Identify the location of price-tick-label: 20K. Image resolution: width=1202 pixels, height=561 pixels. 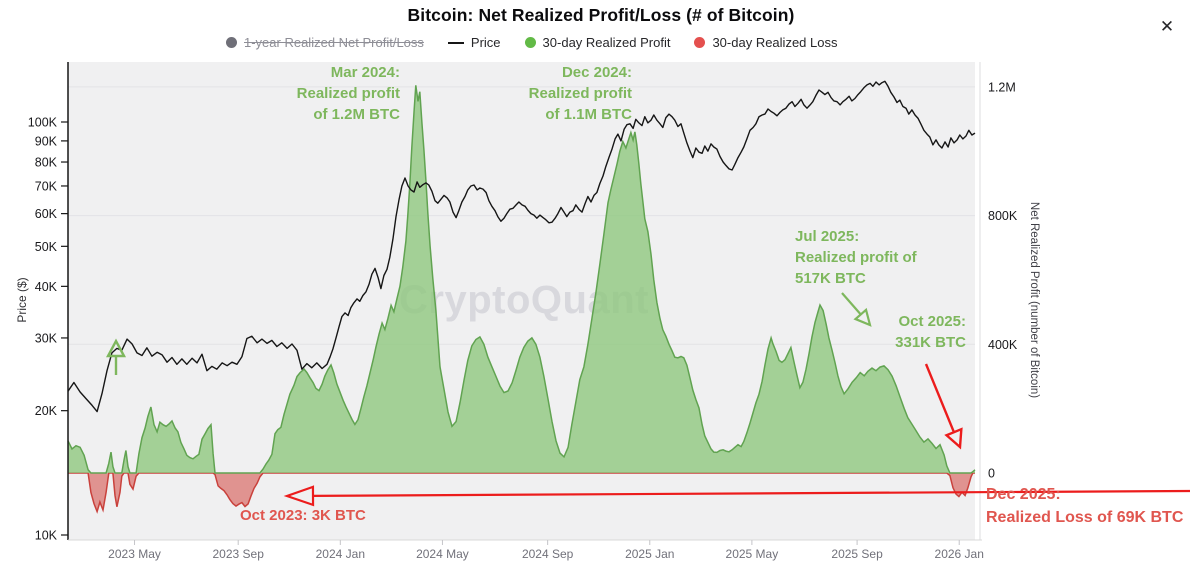
(46, 411).